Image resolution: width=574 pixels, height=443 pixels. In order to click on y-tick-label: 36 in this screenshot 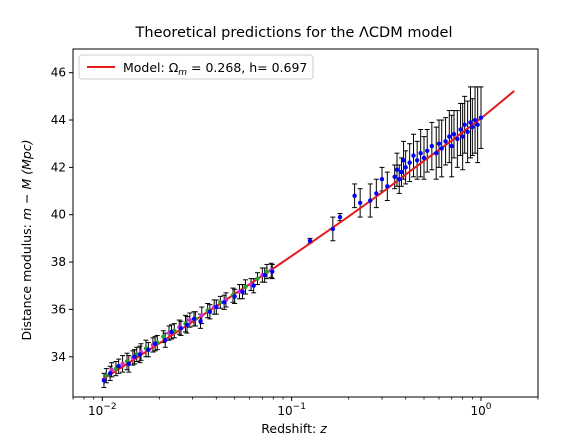, I will do `click(58, 309)`.